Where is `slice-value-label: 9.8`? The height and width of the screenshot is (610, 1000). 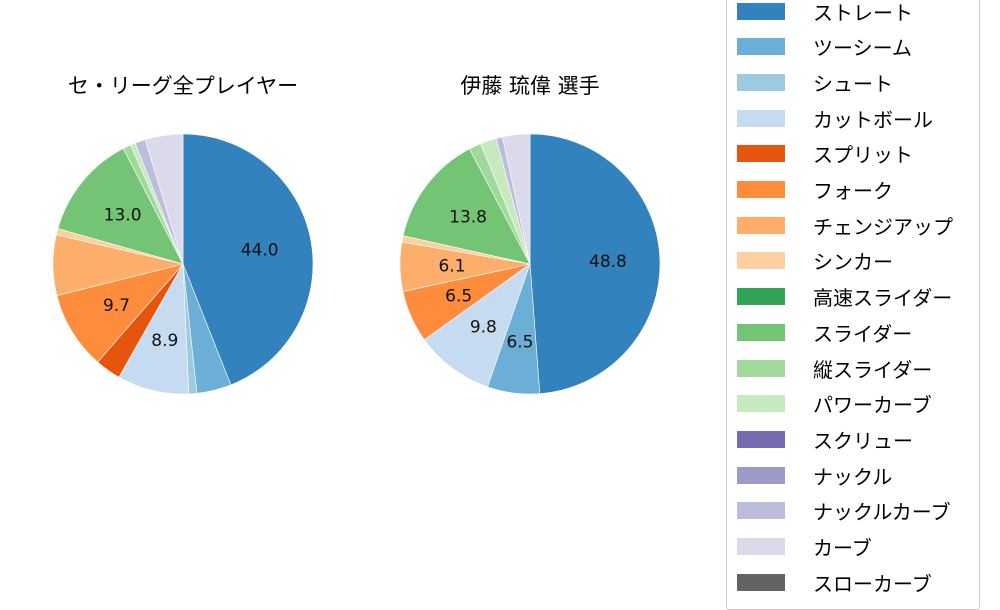
slice-value-label: 9.8 is located at coordinates (483, 328).